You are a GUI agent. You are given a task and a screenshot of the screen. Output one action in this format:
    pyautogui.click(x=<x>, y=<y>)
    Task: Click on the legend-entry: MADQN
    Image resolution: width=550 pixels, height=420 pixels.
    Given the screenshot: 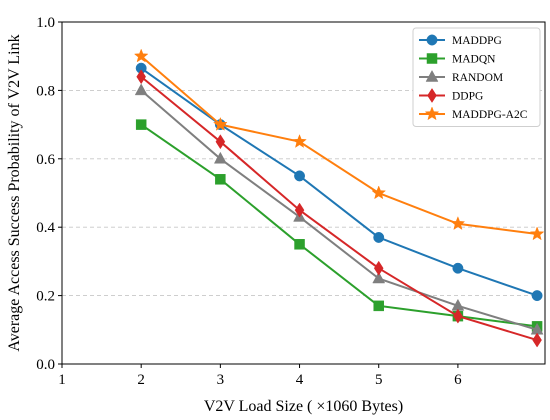 What is the action you would take?
    pyautogui.click(x=457, y=59)
    